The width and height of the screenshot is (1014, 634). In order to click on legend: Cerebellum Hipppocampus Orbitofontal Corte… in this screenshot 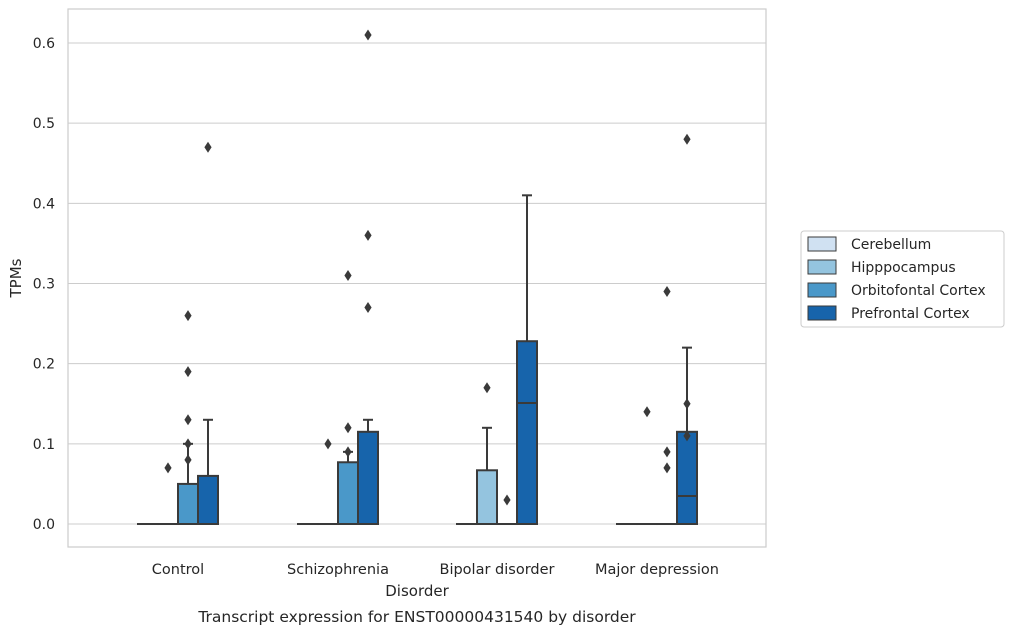, I will do `click(902, 279)`.